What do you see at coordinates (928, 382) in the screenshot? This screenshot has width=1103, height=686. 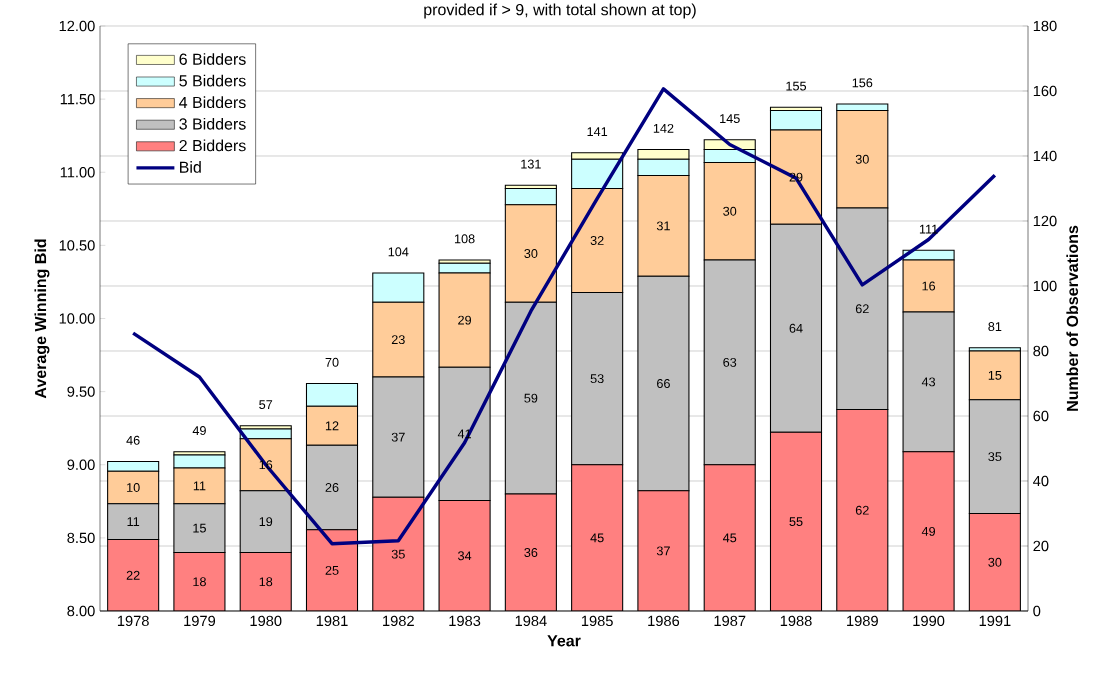 I see `data-label: 43` at bounding box center [928, 382].